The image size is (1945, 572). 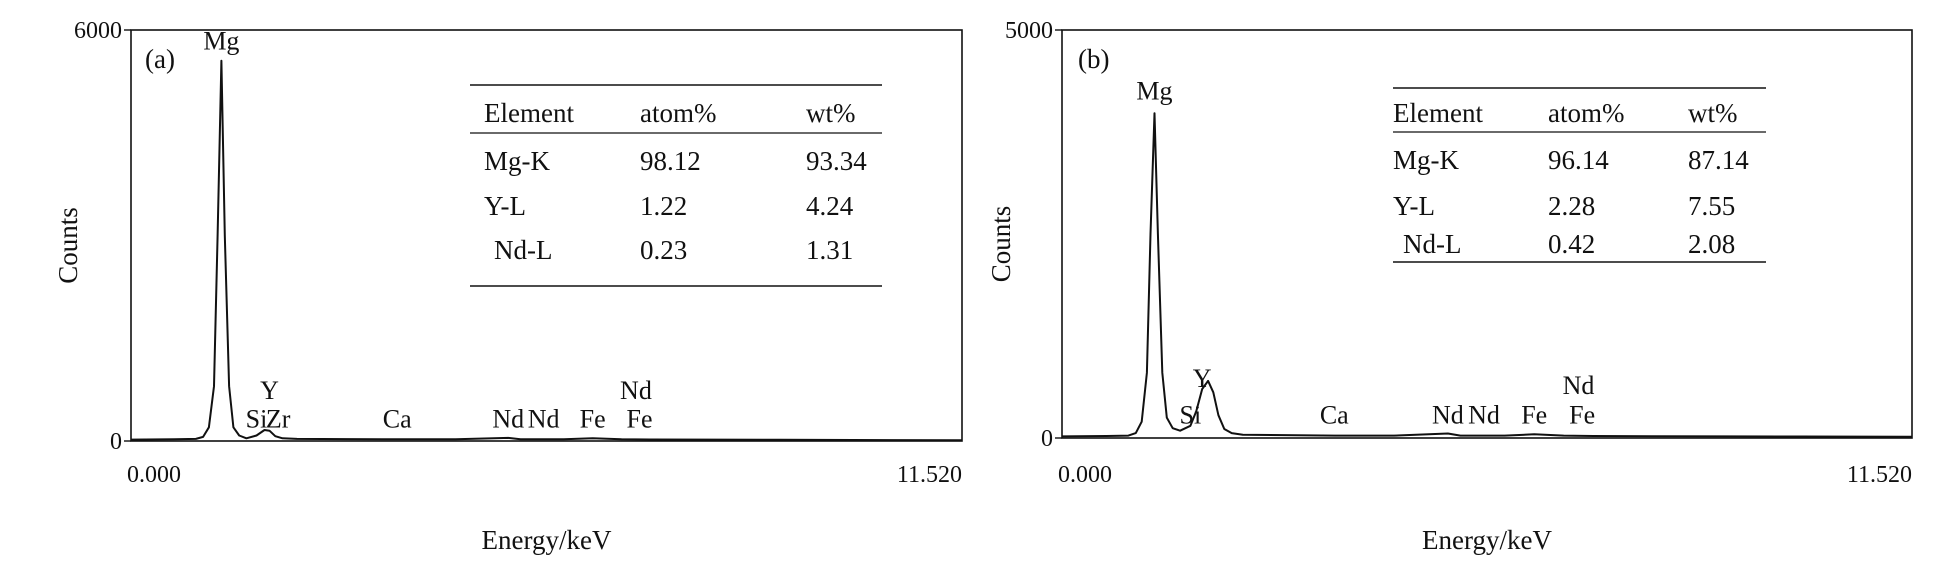 I want to click on table-cell: 0.23, so click(x=663, y=250).